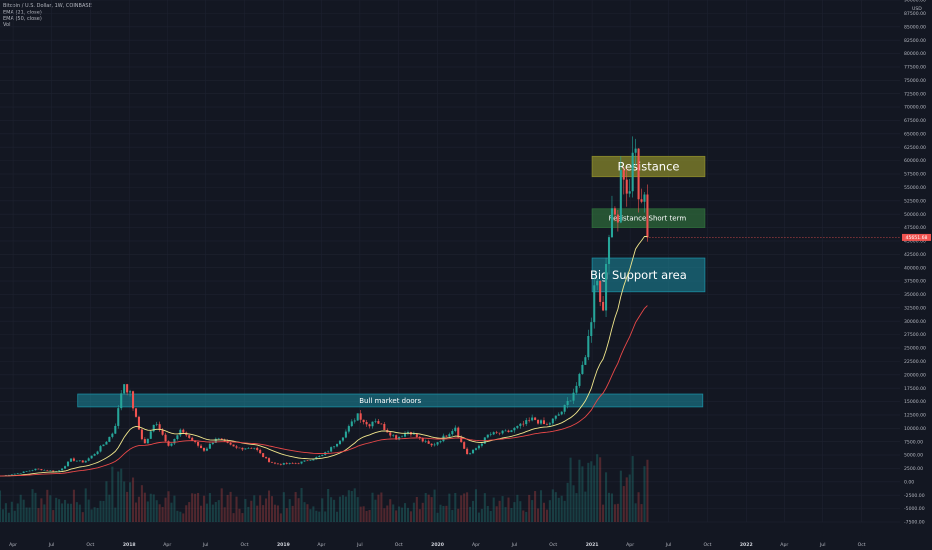 The height and width of the screenshot is (550, 932). What do you see at coordinates (915, 362) in the screenshot?
I see `y-tick-label: 22500.00` at bounding box center [915, 362].